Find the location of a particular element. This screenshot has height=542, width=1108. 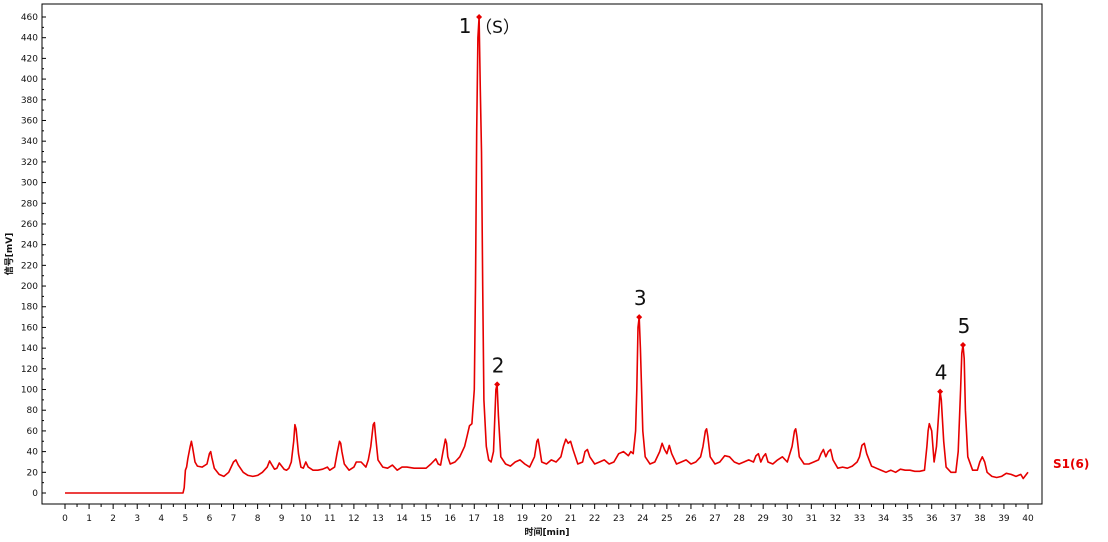

y-axis-title: 信号[mV] is located at coordinates (9, 254).